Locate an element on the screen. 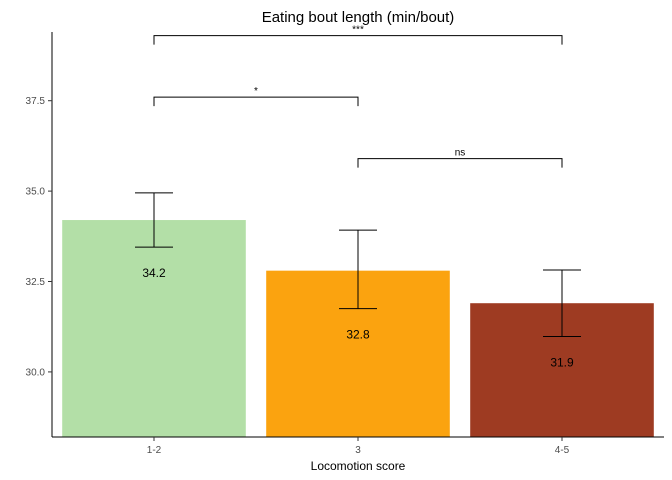 This screenshot has height=480, width=672. y-tick-label: 37.5 is located at coordinates (36, 101).